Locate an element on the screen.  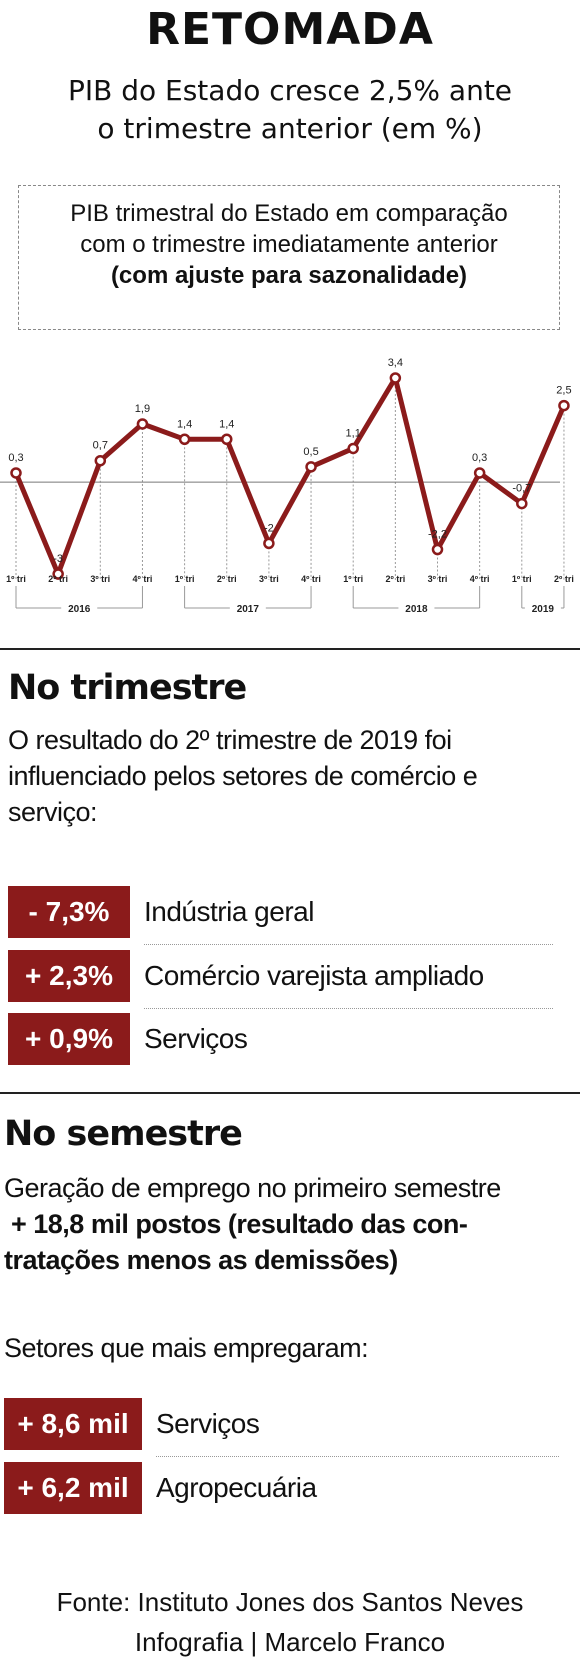
data-label: -0,7 is located at coordinates (521, 489).